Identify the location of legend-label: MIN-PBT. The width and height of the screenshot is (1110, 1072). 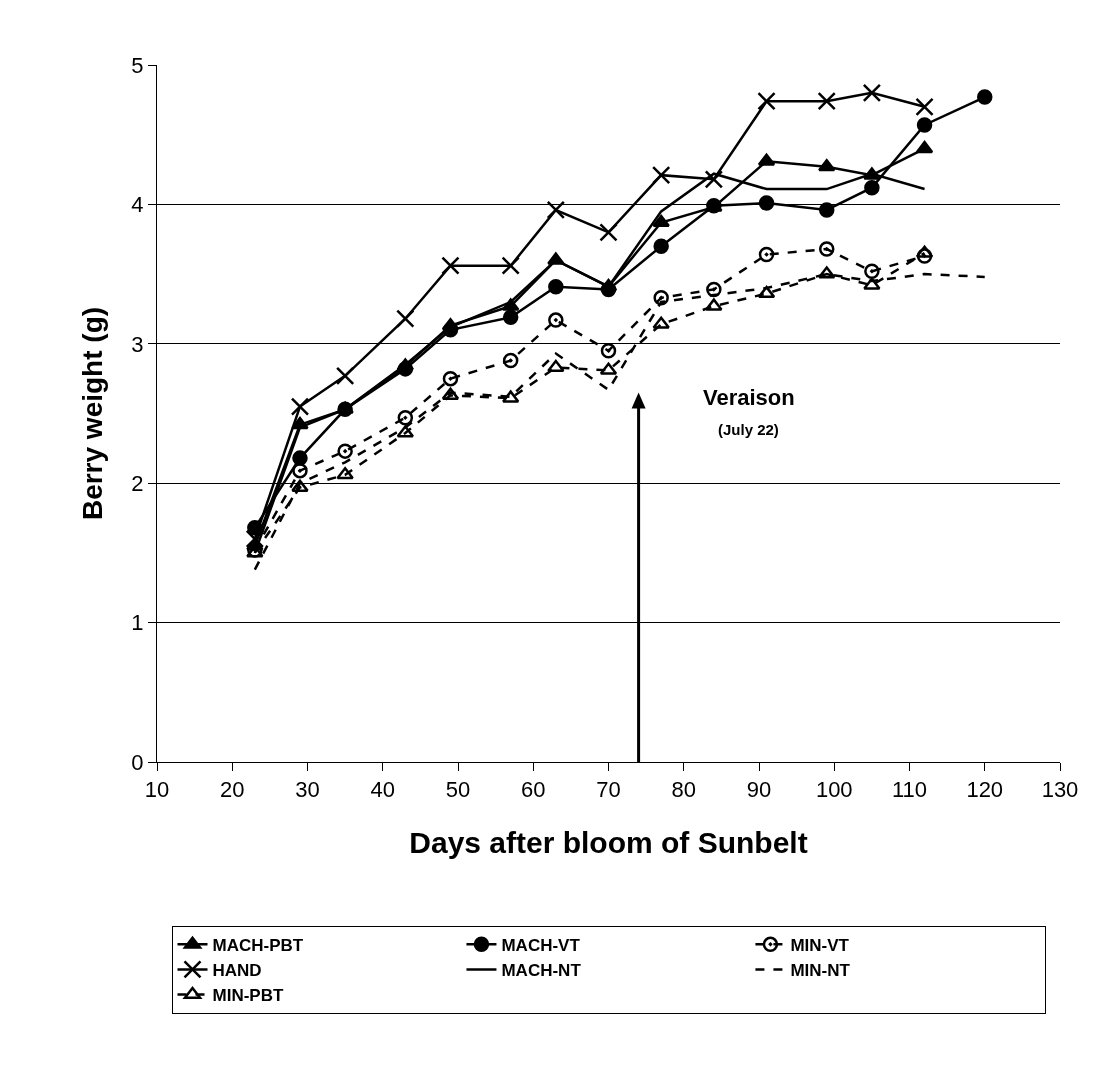
(248, 996).